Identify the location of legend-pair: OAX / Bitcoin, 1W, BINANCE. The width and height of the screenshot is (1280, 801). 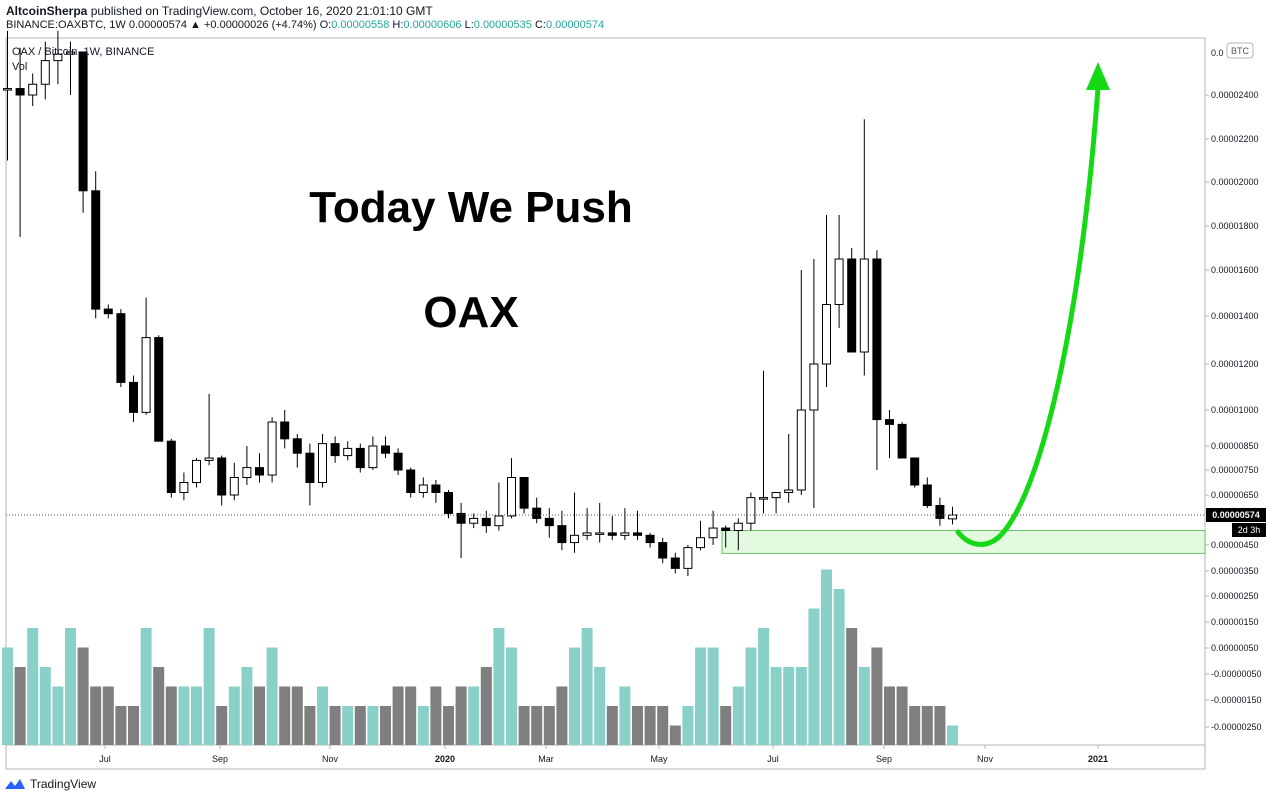
(83, 52).